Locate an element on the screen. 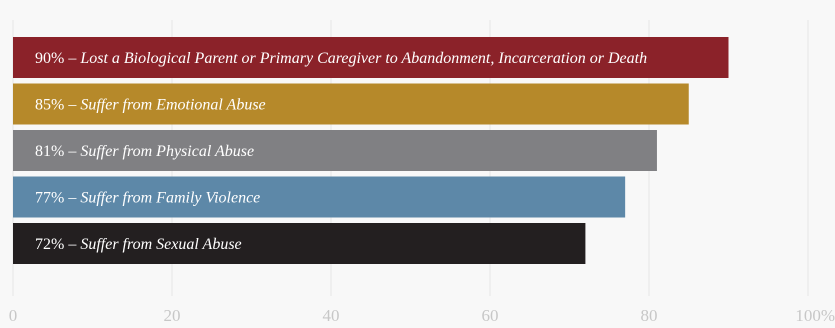 This screenshot has width=835, height=328. x-tick-label: 20 is located at coordinates (172, 315).